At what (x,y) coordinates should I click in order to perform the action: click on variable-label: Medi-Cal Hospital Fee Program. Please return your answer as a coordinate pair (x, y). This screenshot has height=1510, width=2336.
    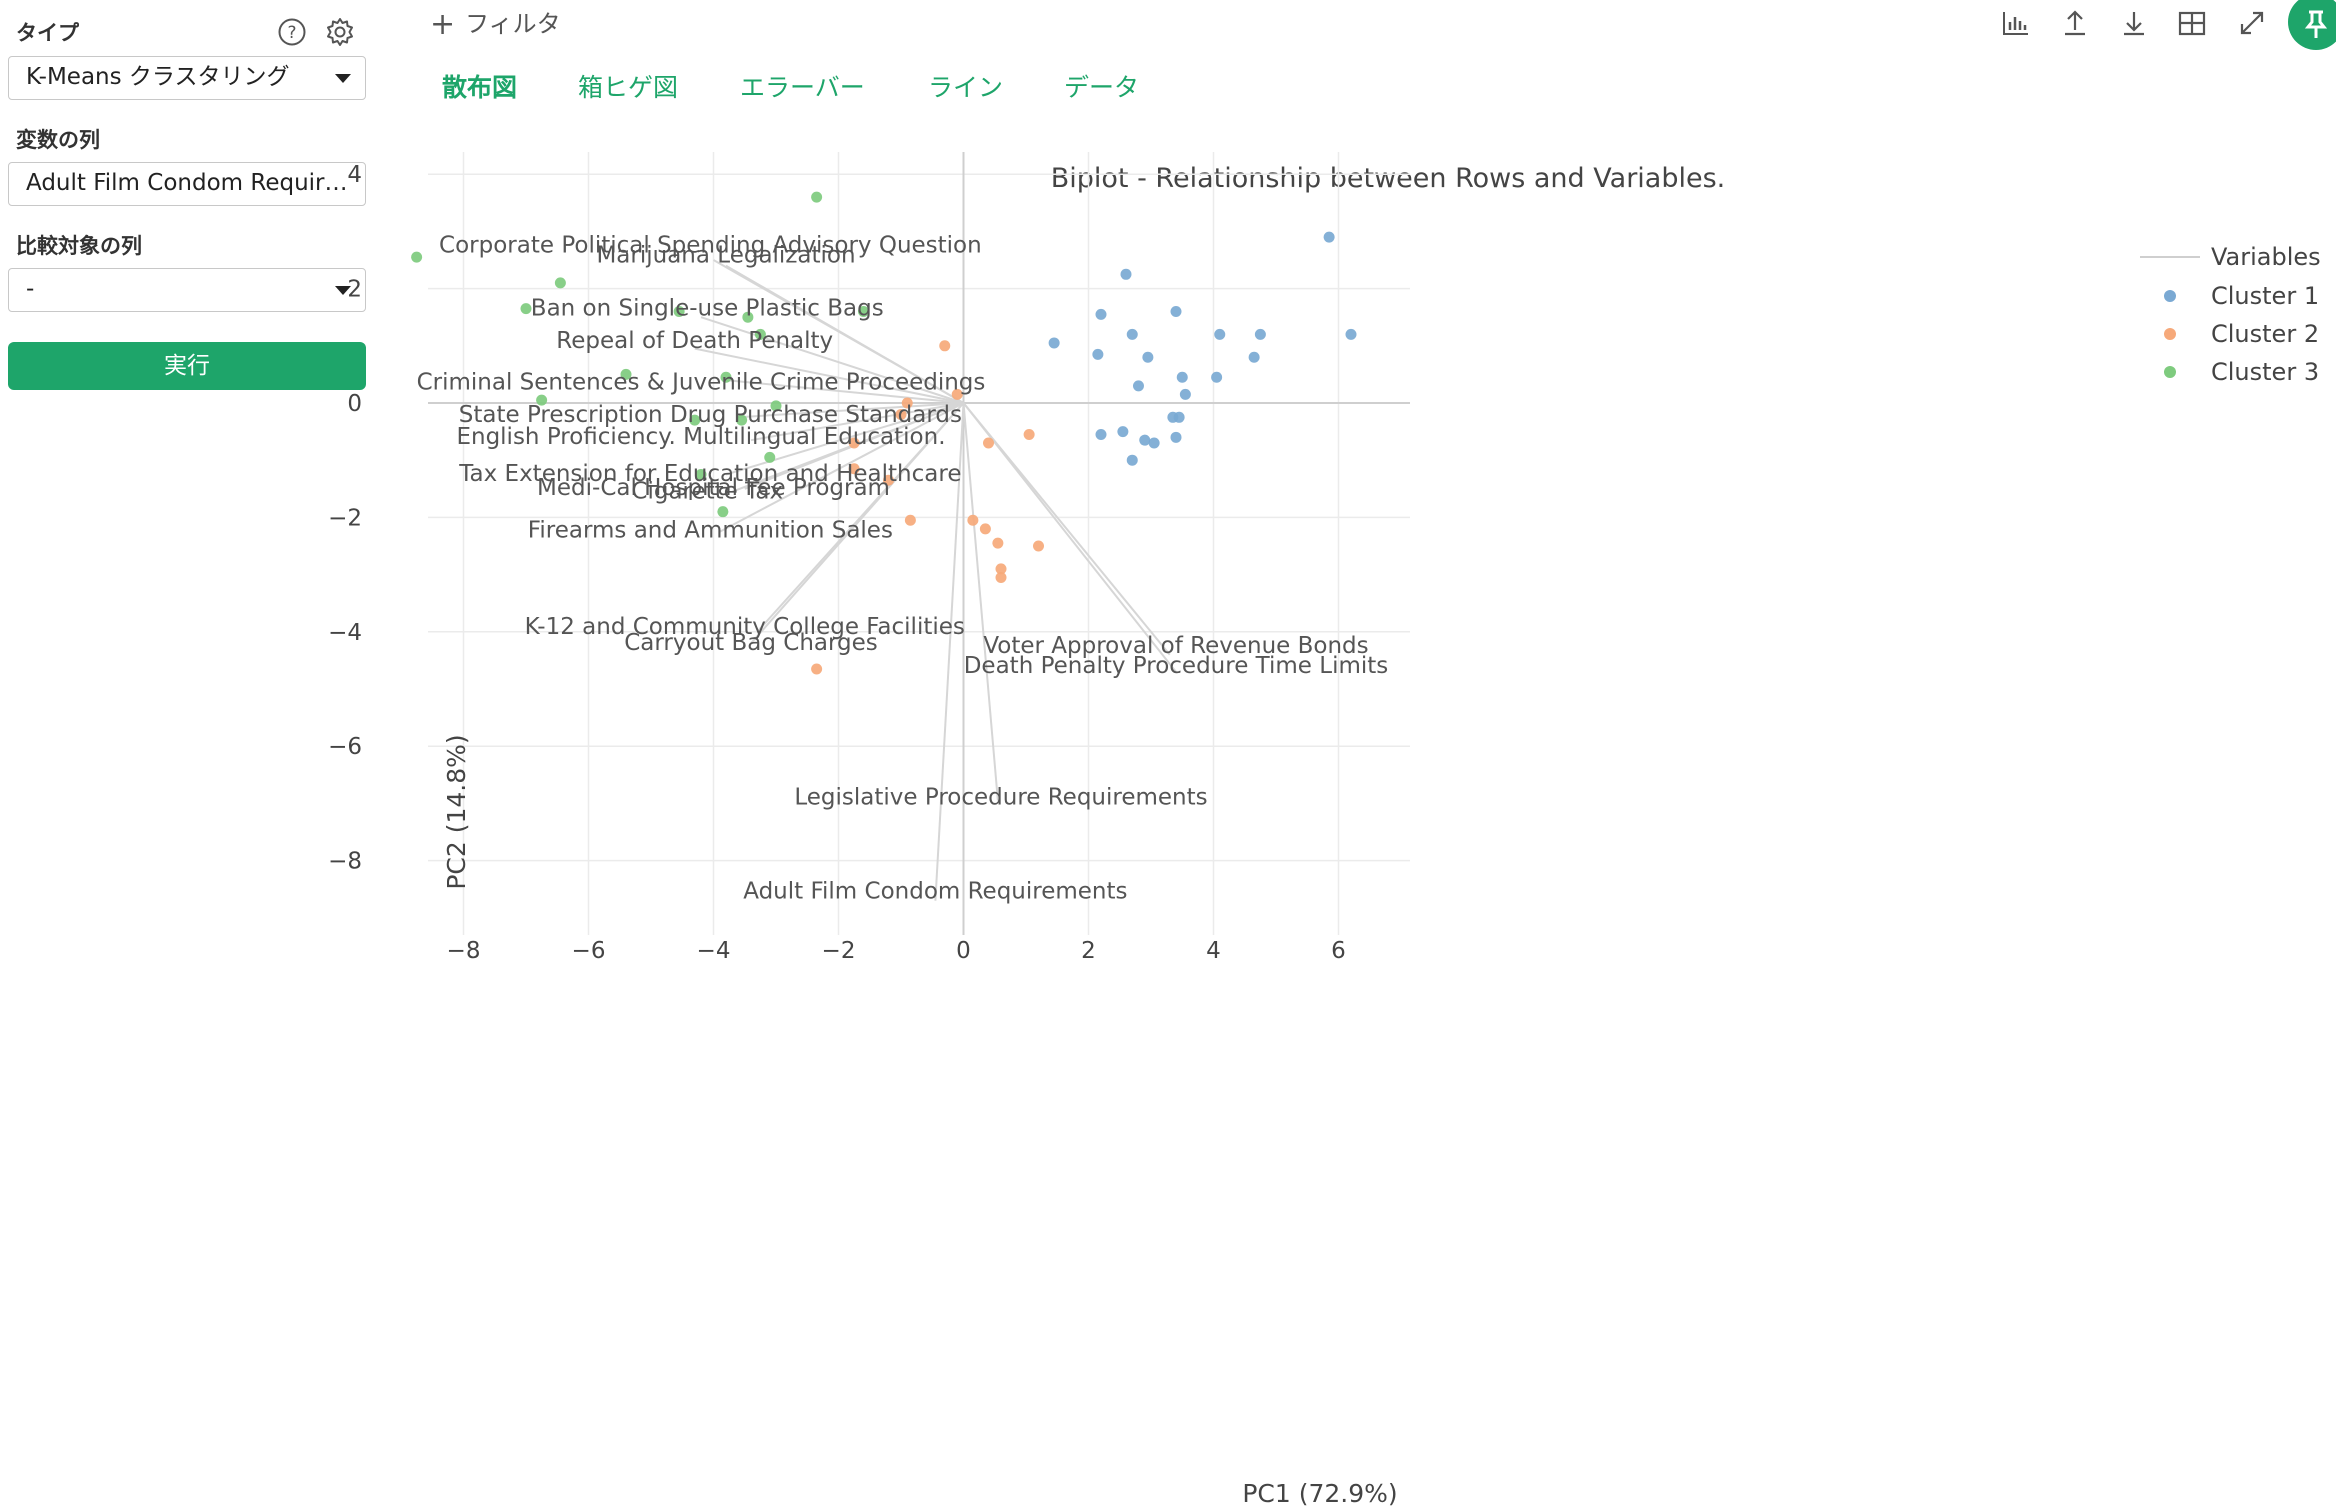
    Looking at the image, I should click on (713, 488).